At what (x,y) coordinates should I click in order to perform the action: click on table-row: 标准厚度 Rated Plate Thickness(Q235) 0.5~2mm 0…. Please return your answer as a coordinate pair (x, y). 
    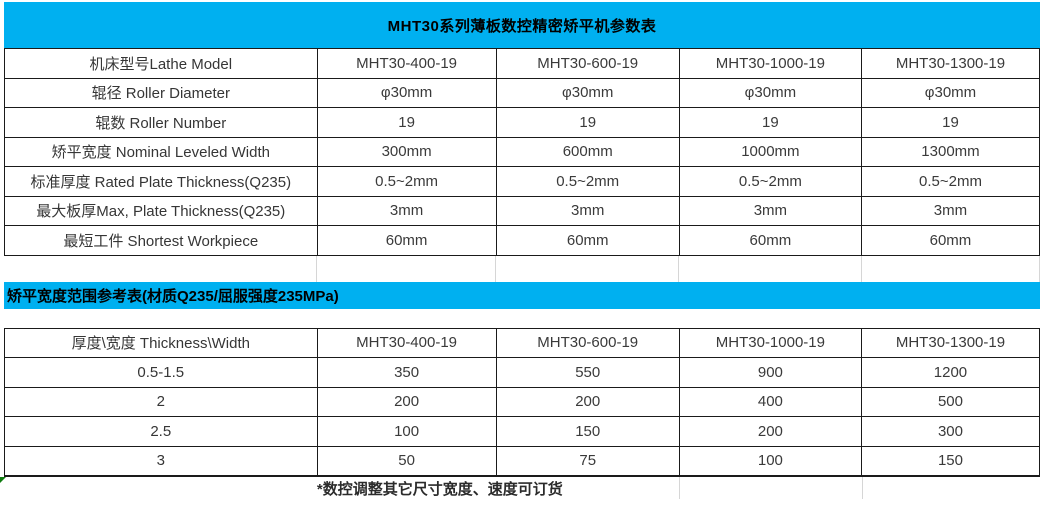
    Looking at the image, I should click on (522, 181).